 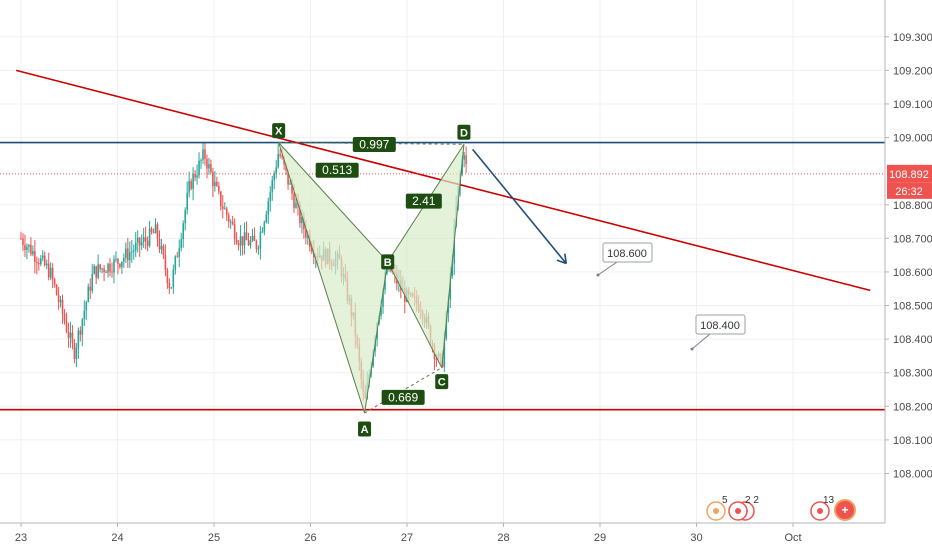 I want to click on x-tick-label: 28, so click(x=503, y=538).